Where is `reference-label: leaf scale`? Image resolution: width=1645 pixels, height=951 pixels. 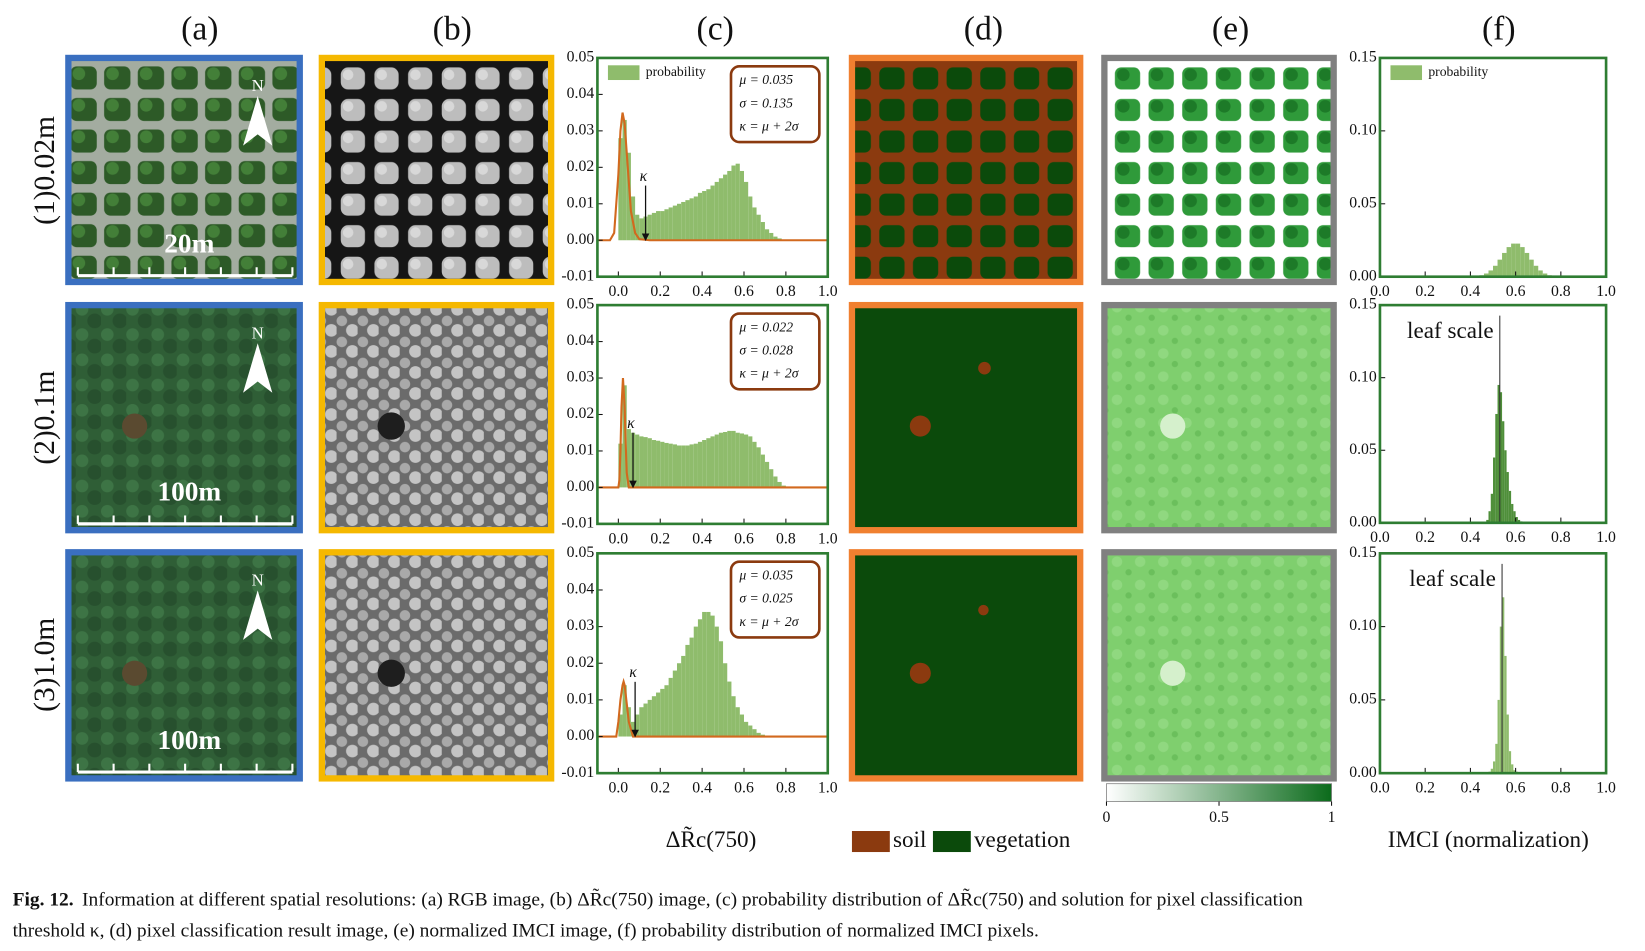
reference-label: leaf scale is located at coordinates (1450, 331).